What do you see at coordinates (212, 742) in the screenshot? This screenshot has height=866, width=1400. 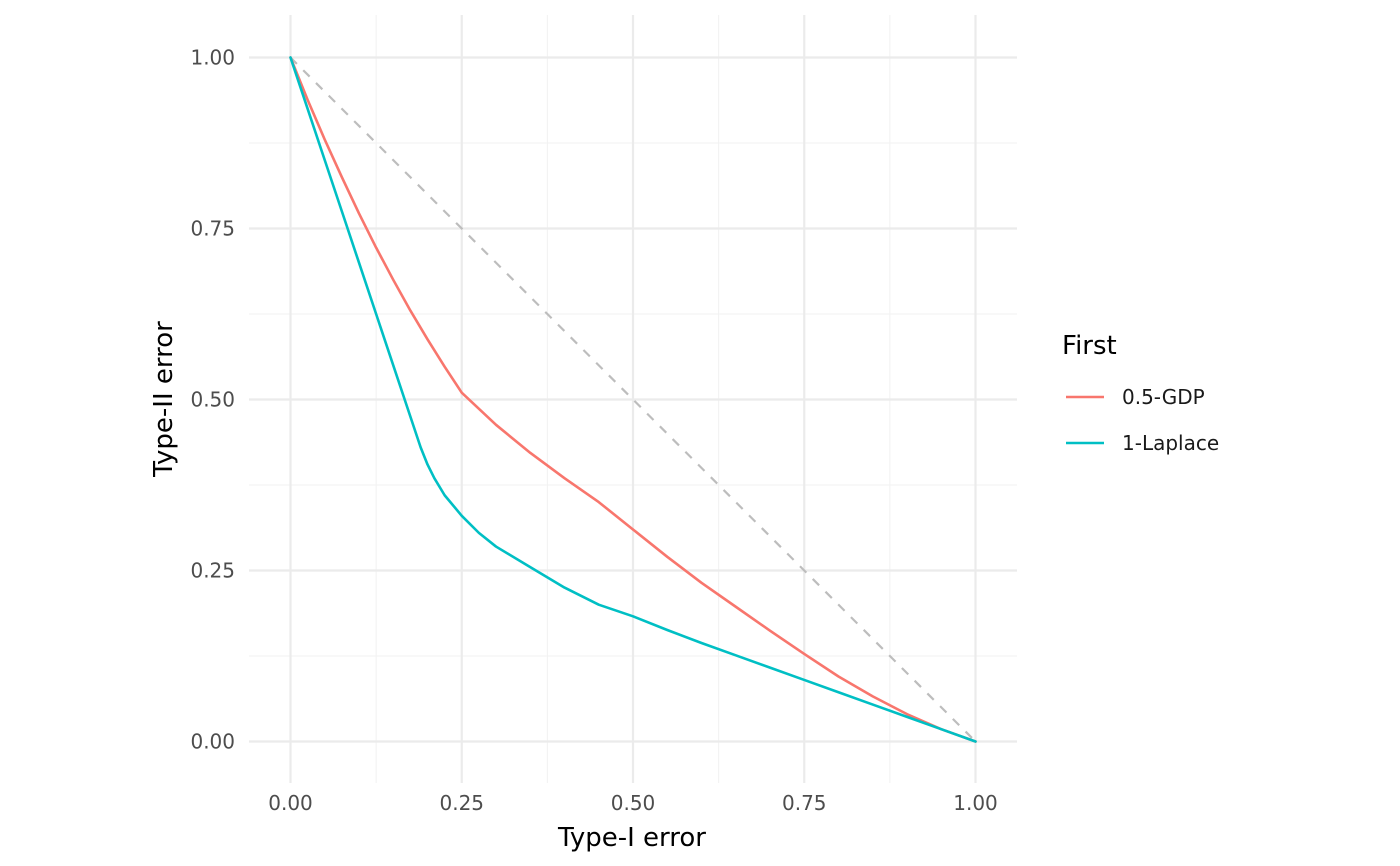 I see `y-tick-label: 0.00` at bounding box center [212, 742].